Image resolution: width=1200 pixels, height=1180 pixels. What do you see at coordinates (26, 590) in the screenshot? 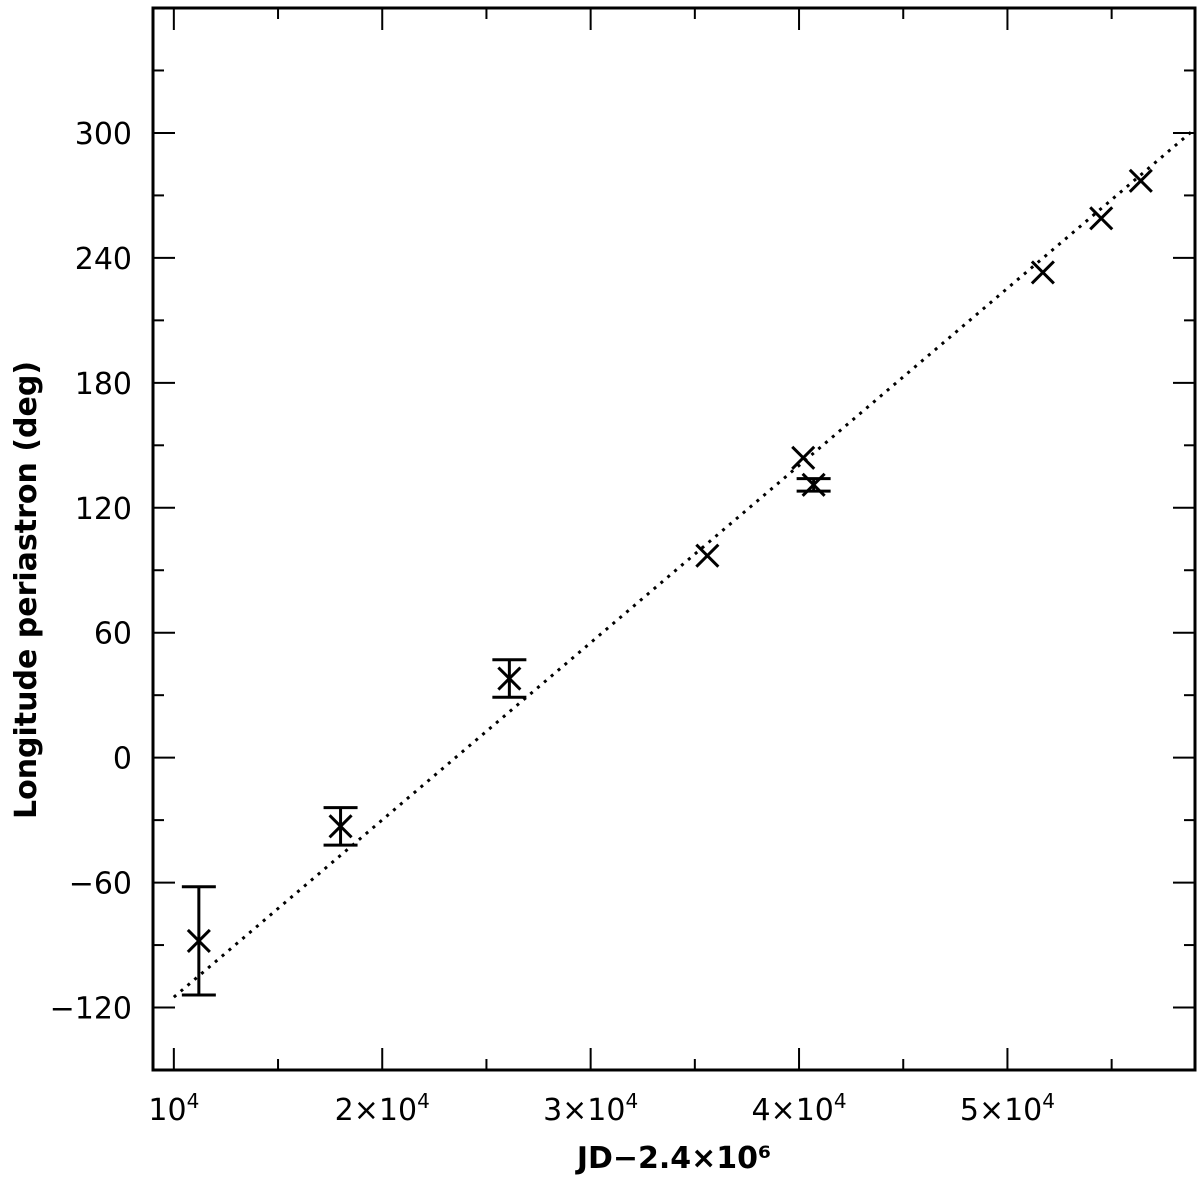
I see `y-axis-title: Longitude periastron (deg)` at bounding box center [26, 590].